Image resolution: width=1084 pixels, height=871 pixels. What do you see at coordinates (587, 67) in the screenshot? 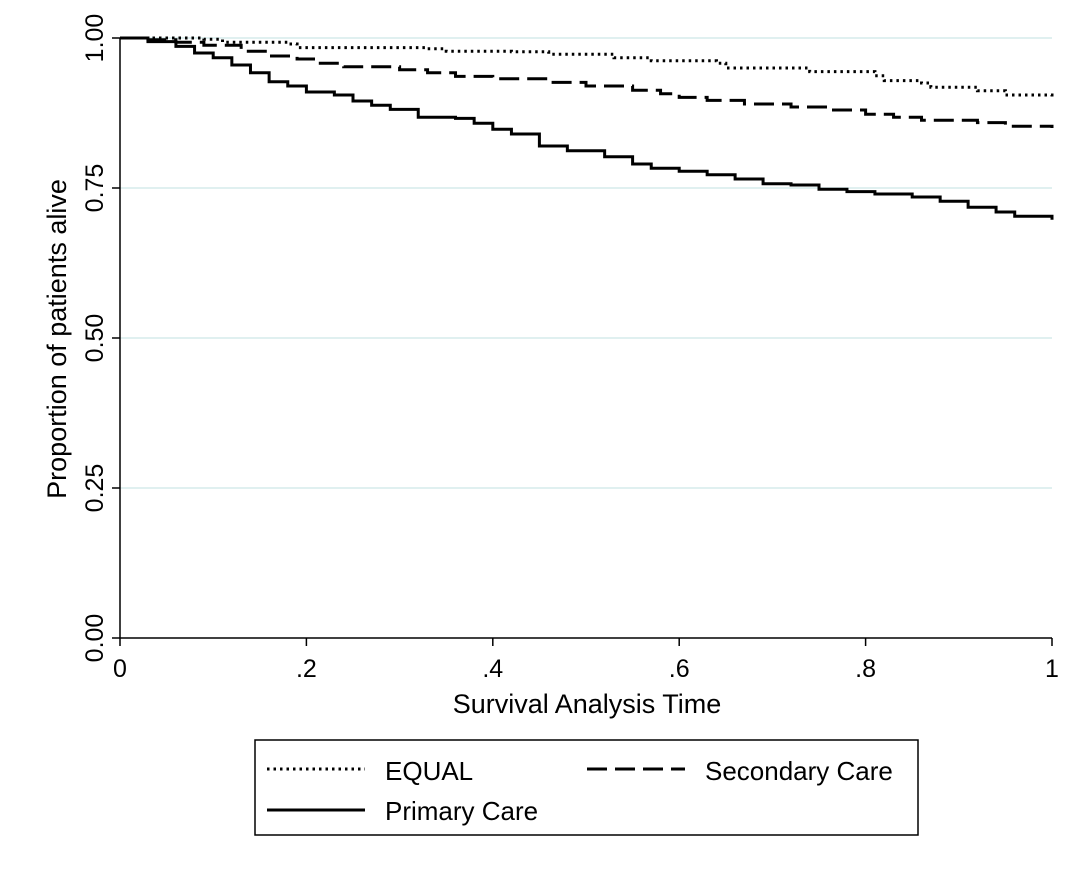
I see `series-line-equal` at bounding box center [587, 67].